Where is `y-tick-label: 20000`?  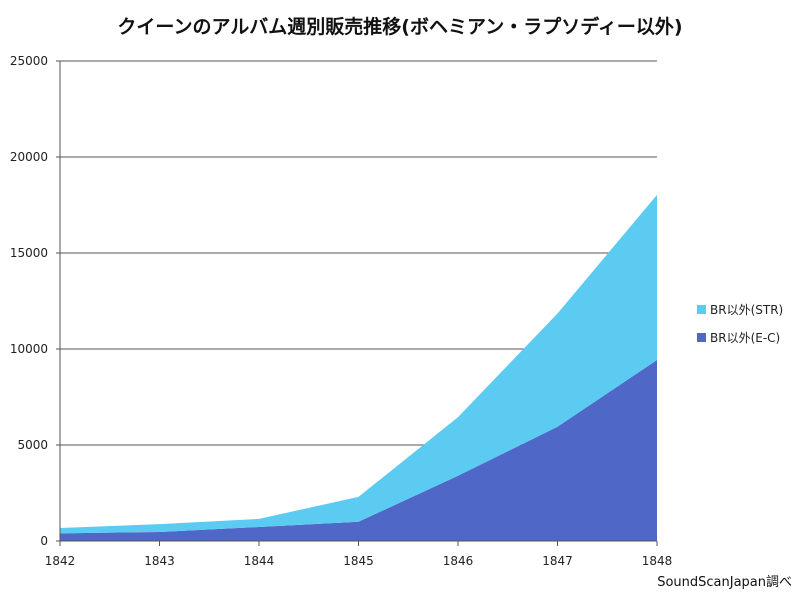
y-tick-label: 20000 is located at coordinates (29, 157).